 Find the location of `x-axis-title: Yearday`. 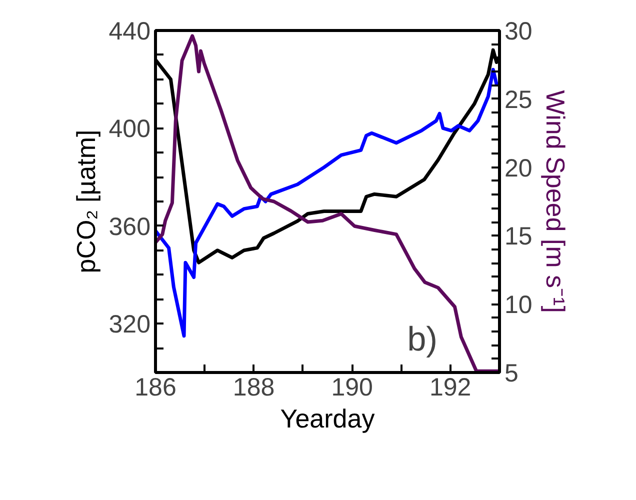

x-axis-title: Yearday is located at coordinates (327, 419).